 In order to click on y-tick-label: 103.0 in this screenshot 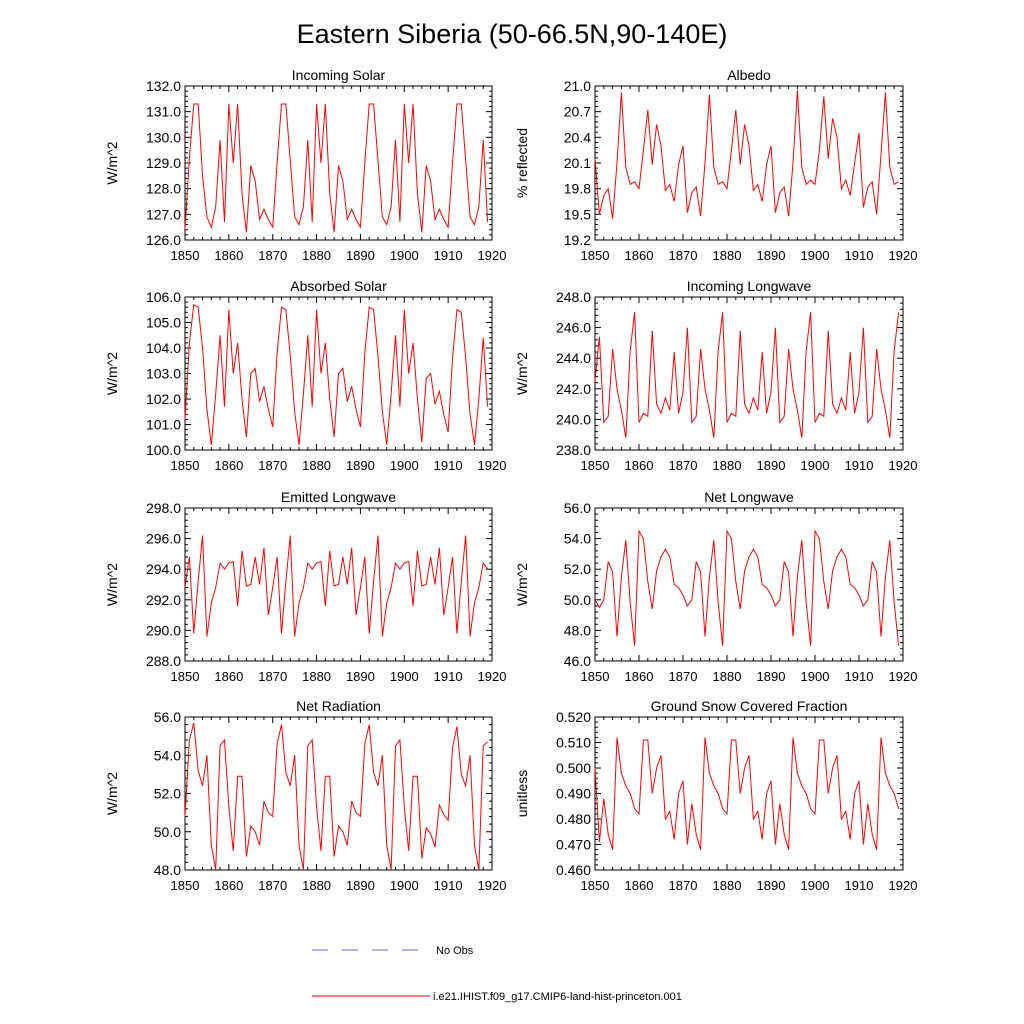, I will do `click(163, 374)`.